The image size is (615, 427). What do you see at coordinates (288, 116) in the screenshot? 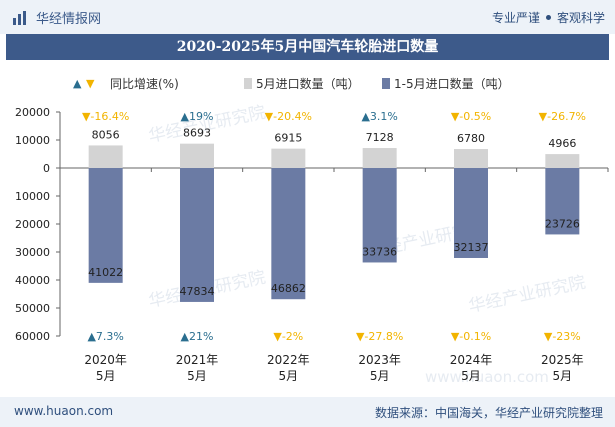
I see `growth-label-may: ▼-20.4%` at bounding box center [288, 116].